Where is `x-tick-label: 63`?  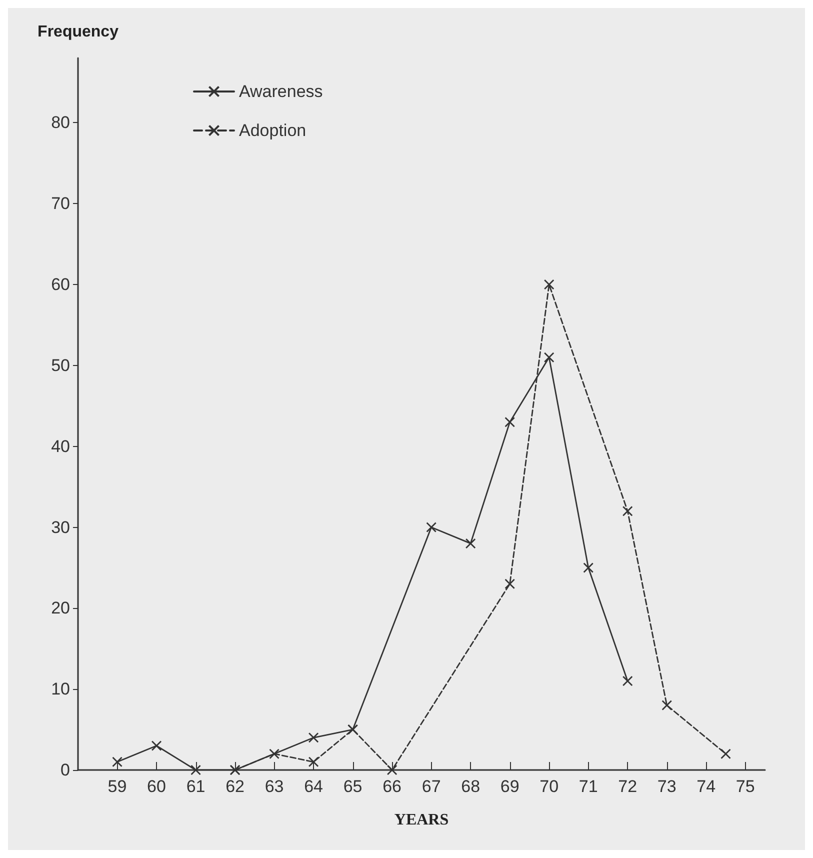
x-tick-label: 63 is located at coordinates (274, 786).